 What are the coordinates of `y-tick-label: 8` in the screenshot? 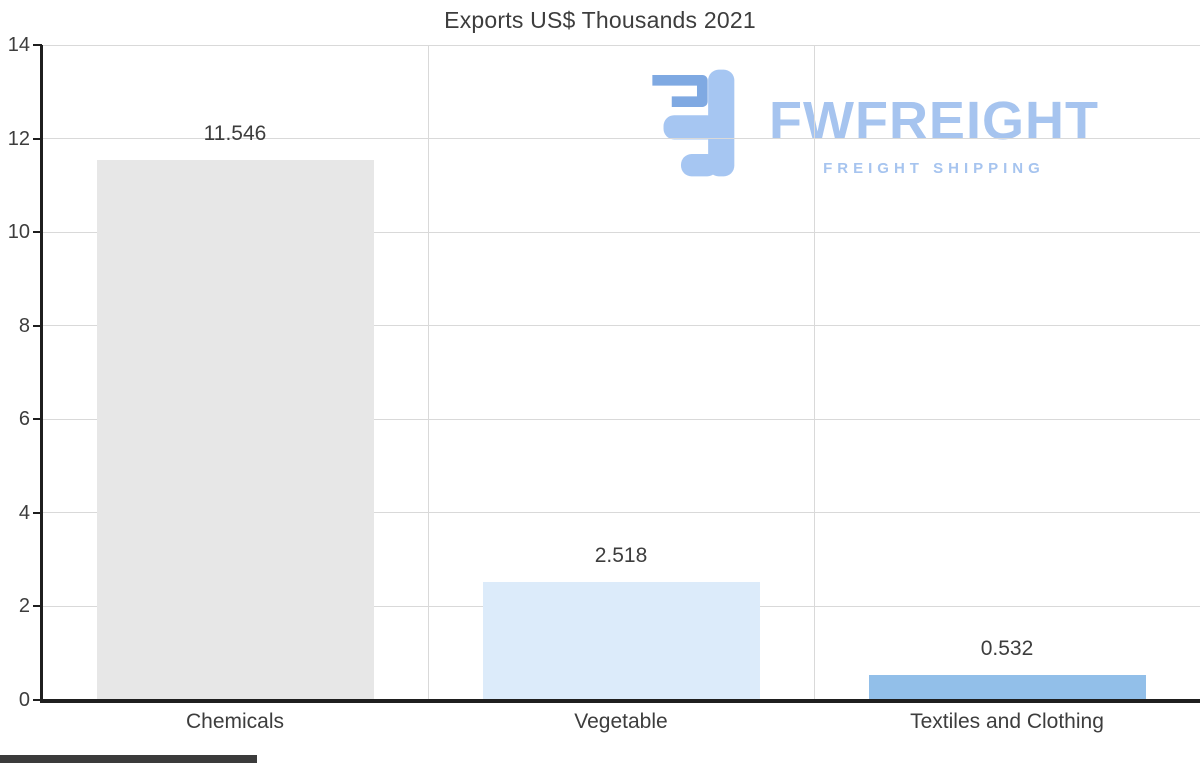 It's located at (24, 325).